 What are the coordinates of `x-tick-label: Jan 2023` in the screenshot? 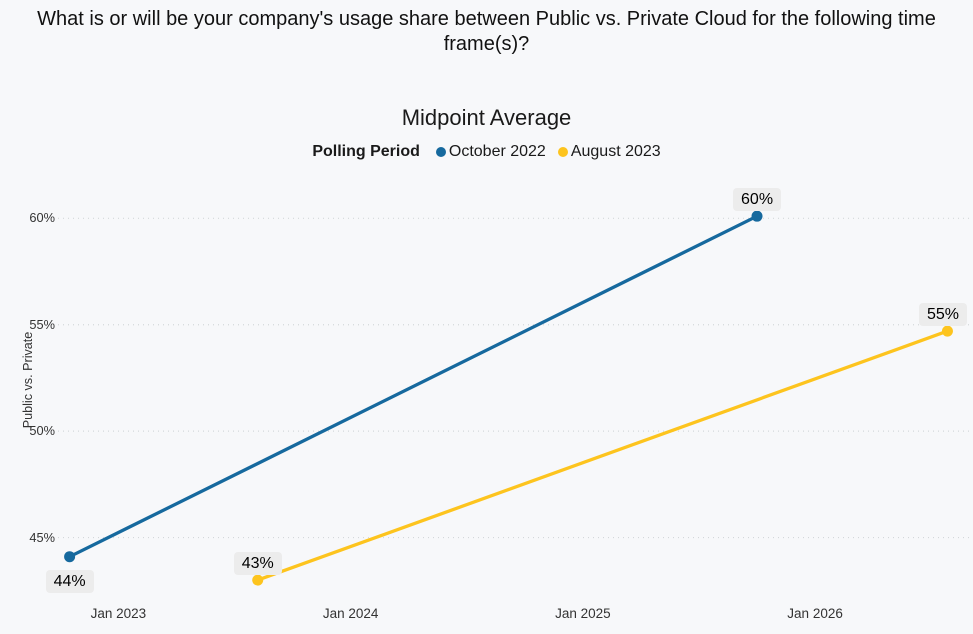 It's located at (118, 613).